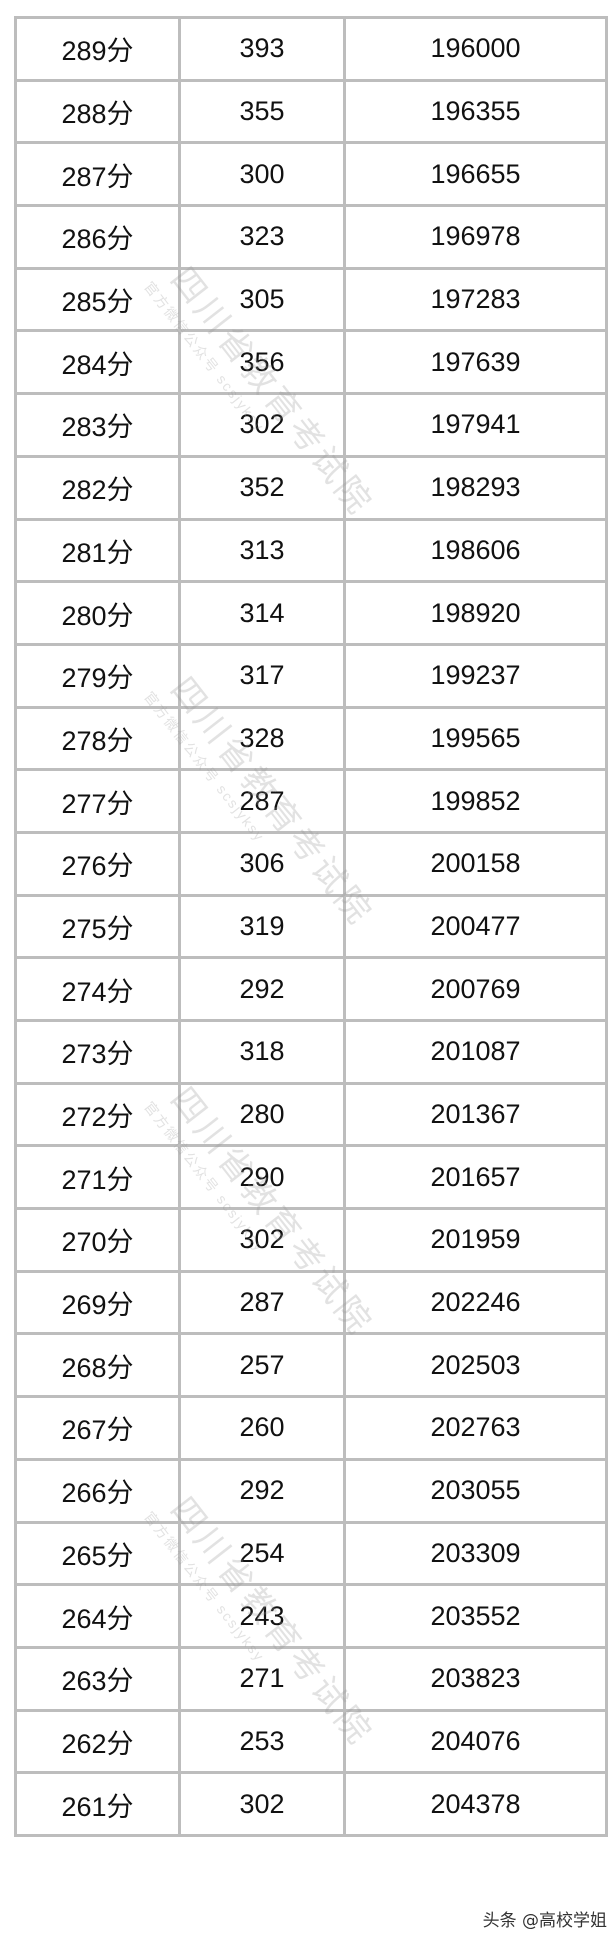 The width and height of the screenshot is (615, 1937). Describe the element at coordinates (475, 1240) in the screenshot. I see `cumulative-cell: 201959` at that location.